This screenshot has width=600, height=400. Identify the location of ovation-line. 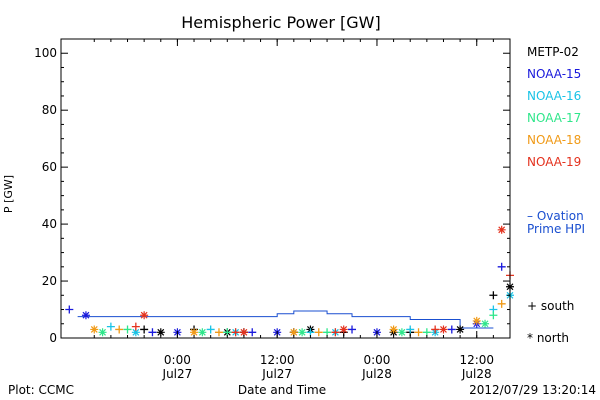
(285, 319).